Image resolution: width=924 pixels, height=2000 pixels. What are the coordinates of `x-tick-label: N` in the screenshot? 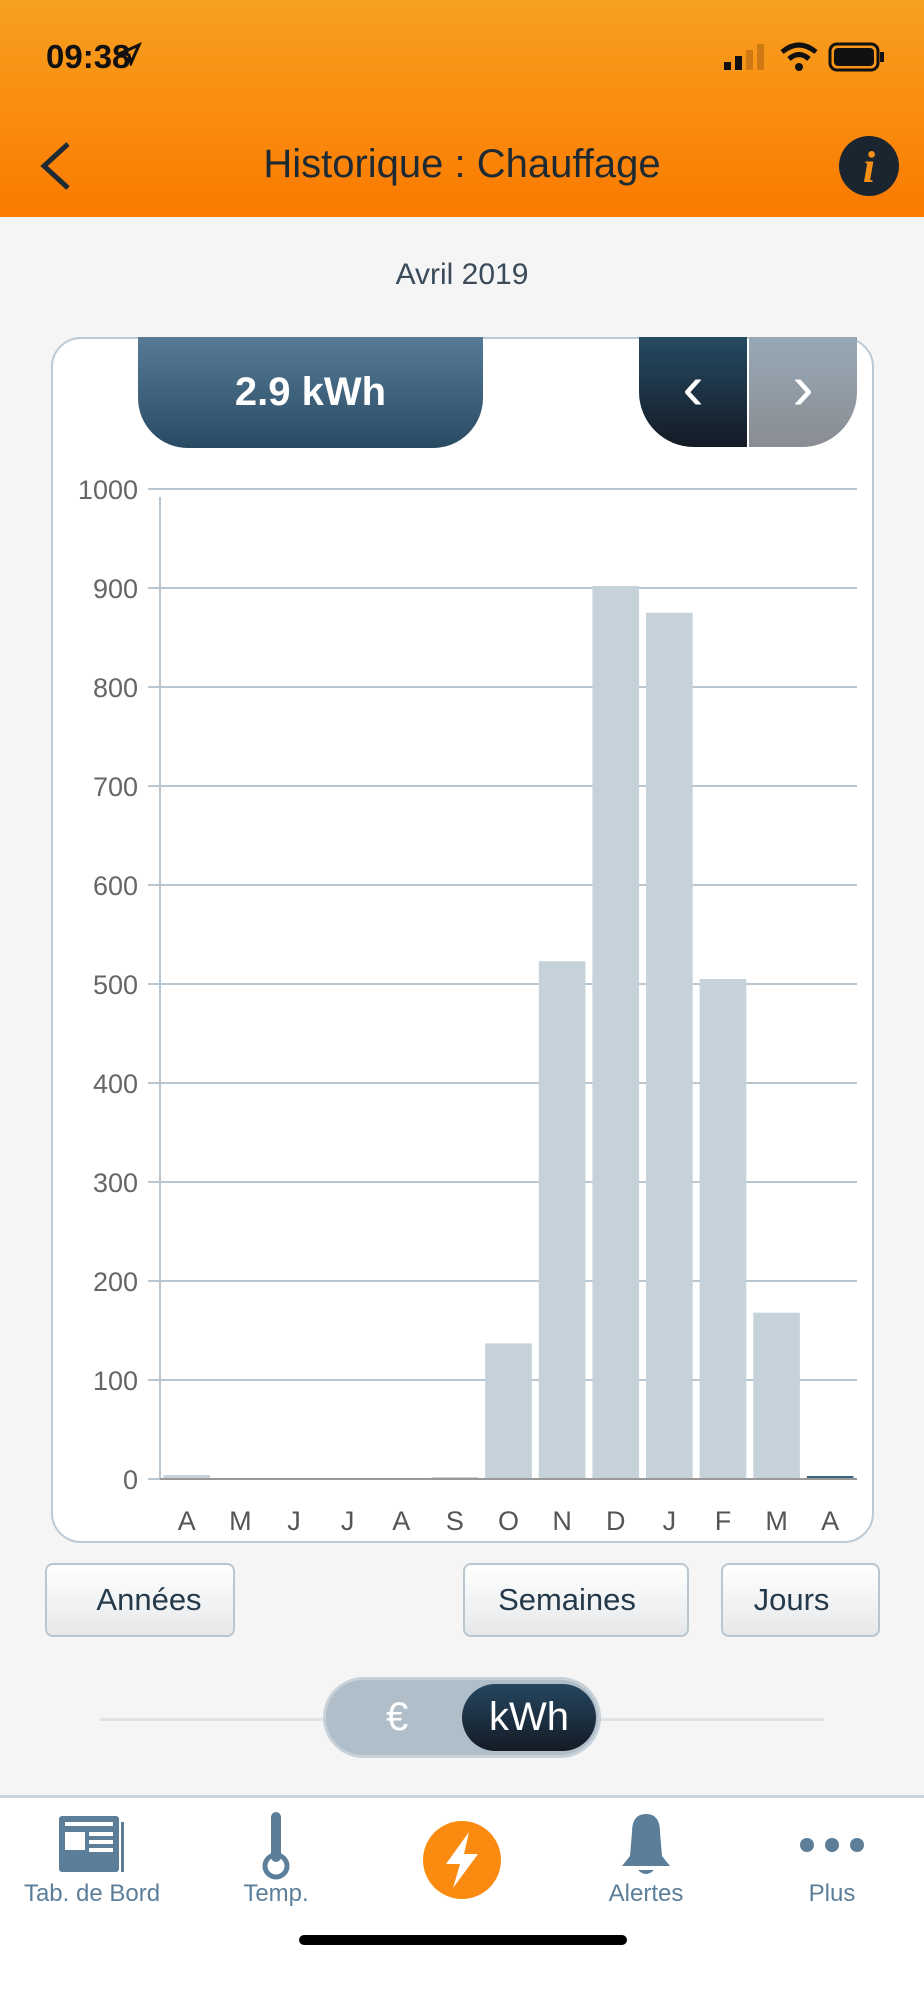 It's located at (562, 1521).